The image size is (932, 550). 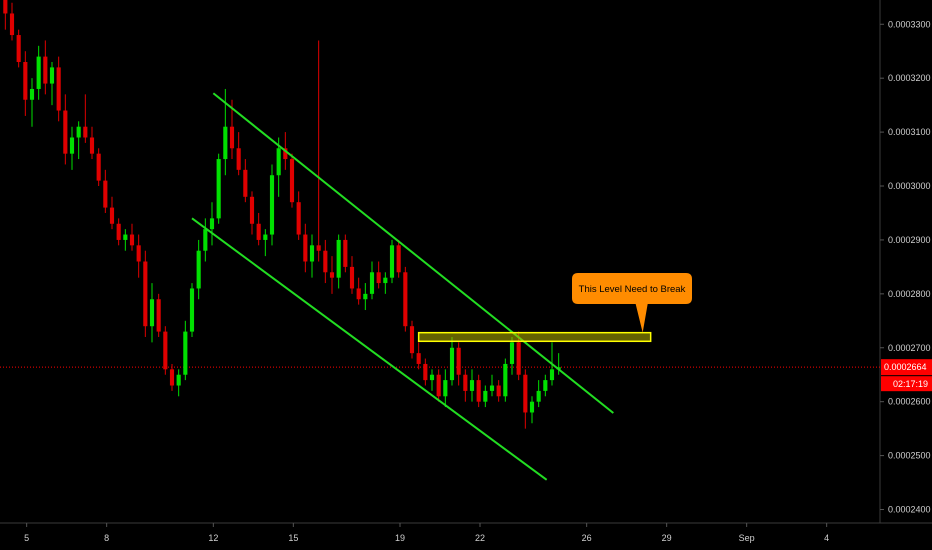 I want to click on countdown-badge, so click(x=906, y=384).